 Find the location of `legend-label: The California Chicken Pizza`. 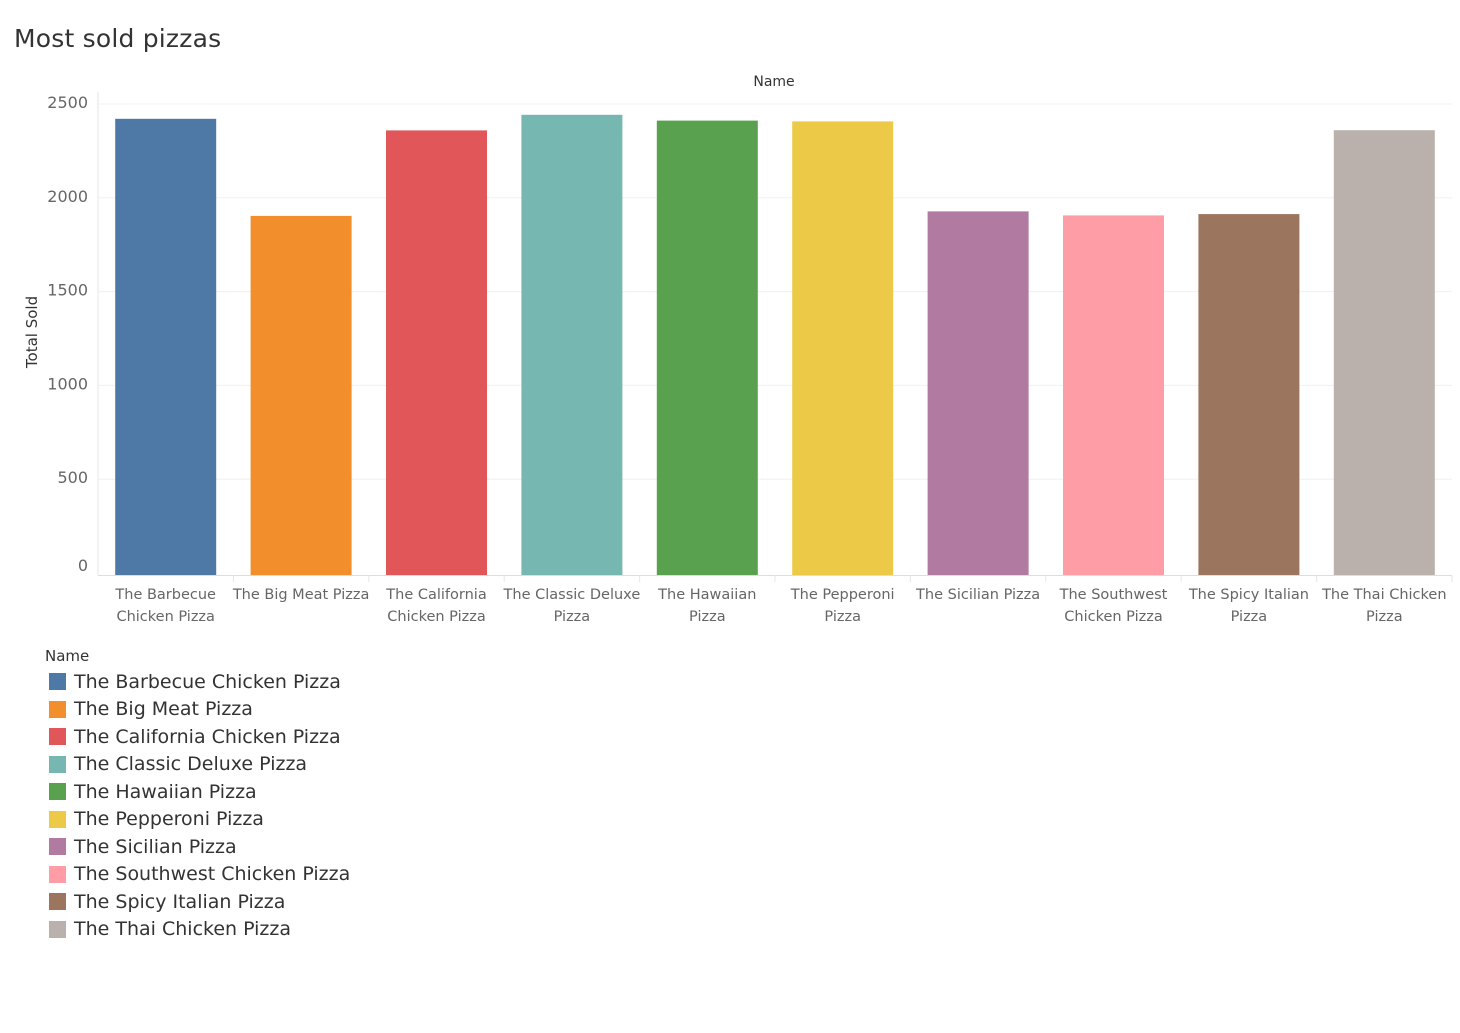

legend-label: The California Chicken Pizza is located at coordinates (207, 736).